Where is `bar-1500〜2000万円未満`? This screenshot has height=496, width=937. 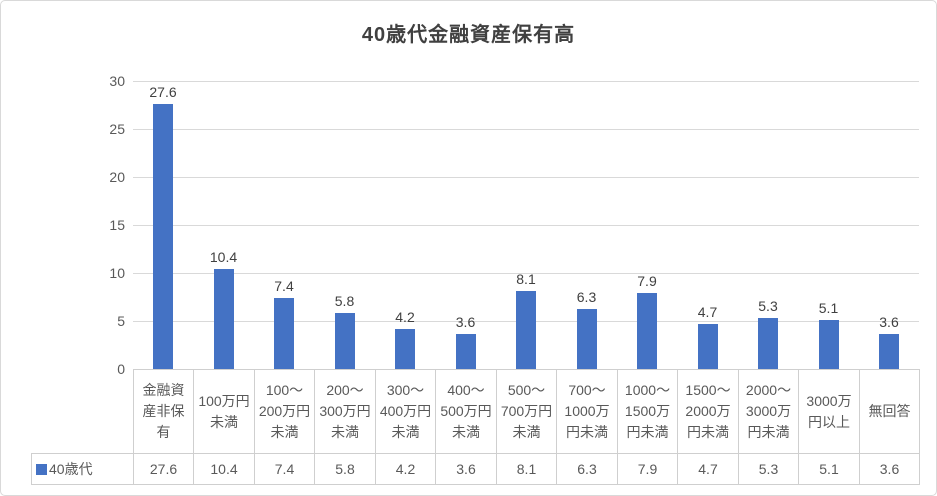 bar-1500〜2000万円未満 is located at coordinates (707, 346).